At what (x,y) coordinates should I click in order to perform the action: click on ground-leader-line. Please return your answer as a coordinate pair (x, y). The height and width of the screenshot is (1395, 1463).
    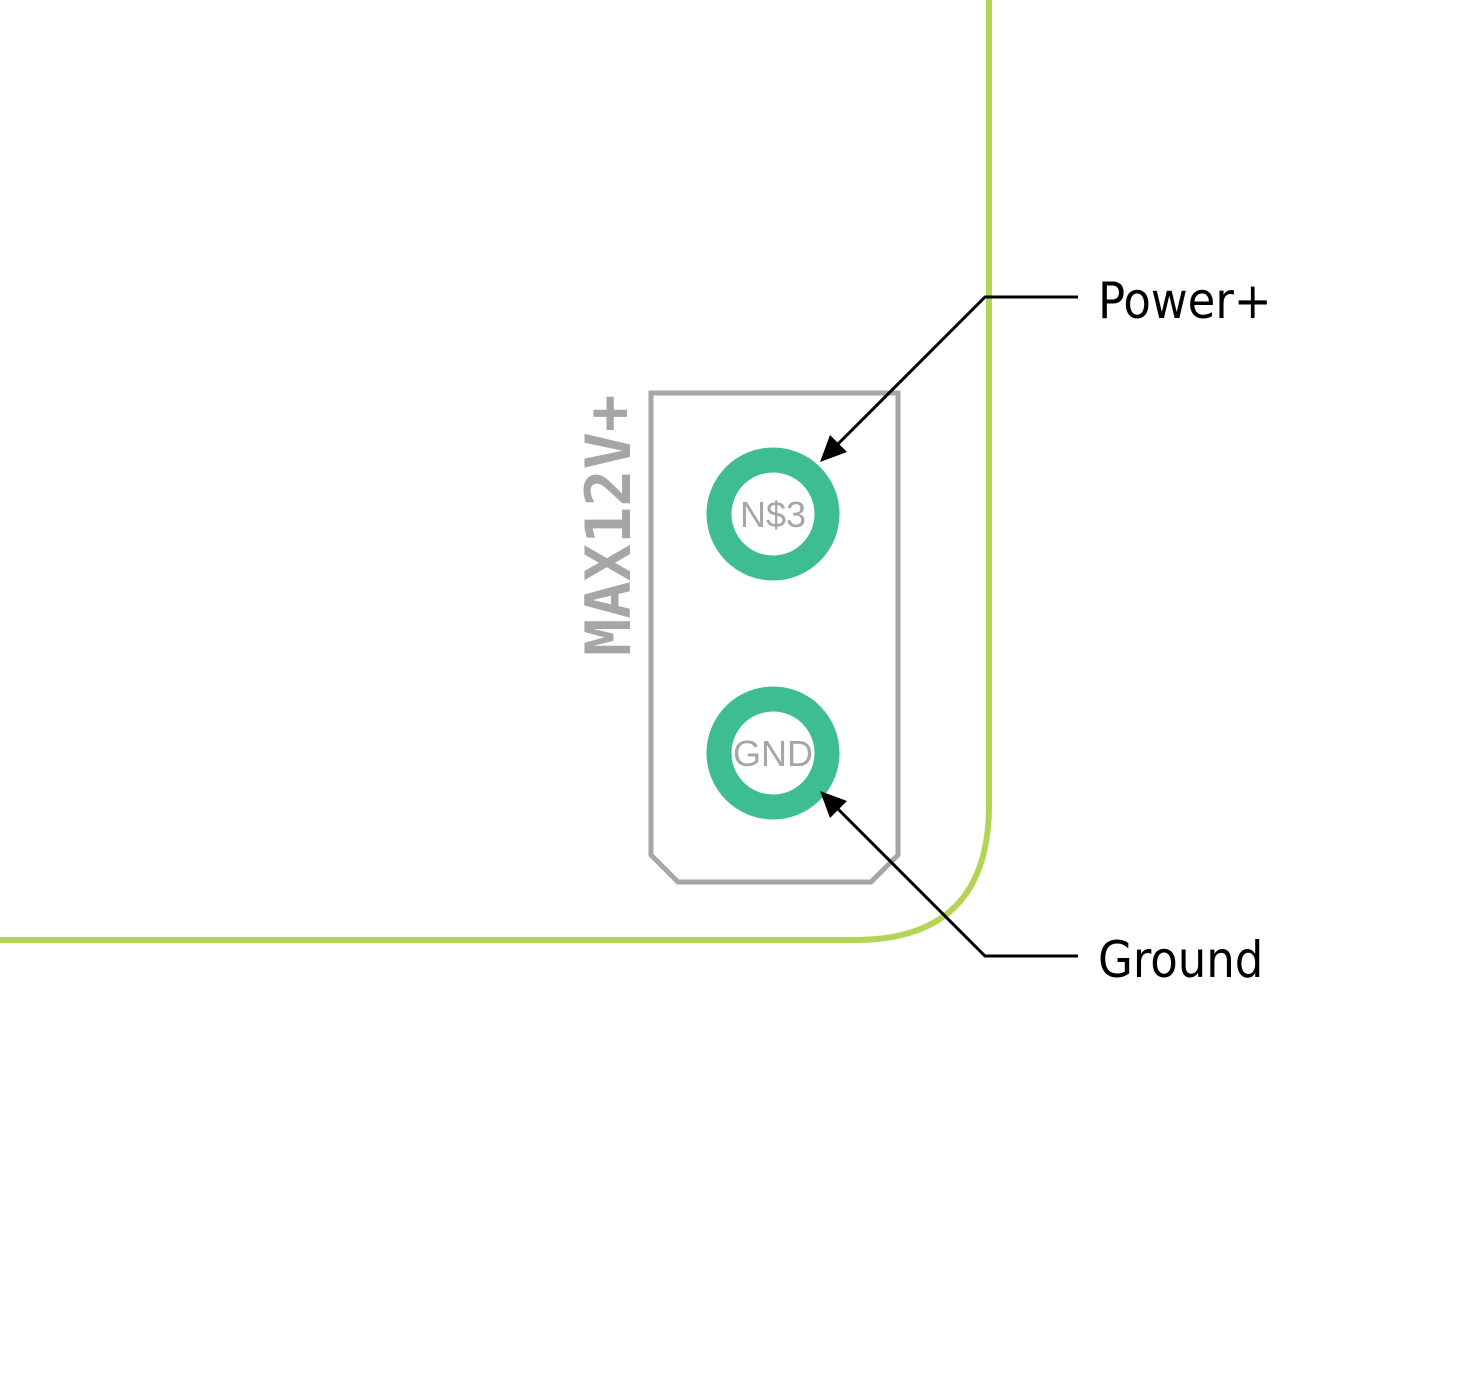
    Looking at the image, I should click on (953, 878).